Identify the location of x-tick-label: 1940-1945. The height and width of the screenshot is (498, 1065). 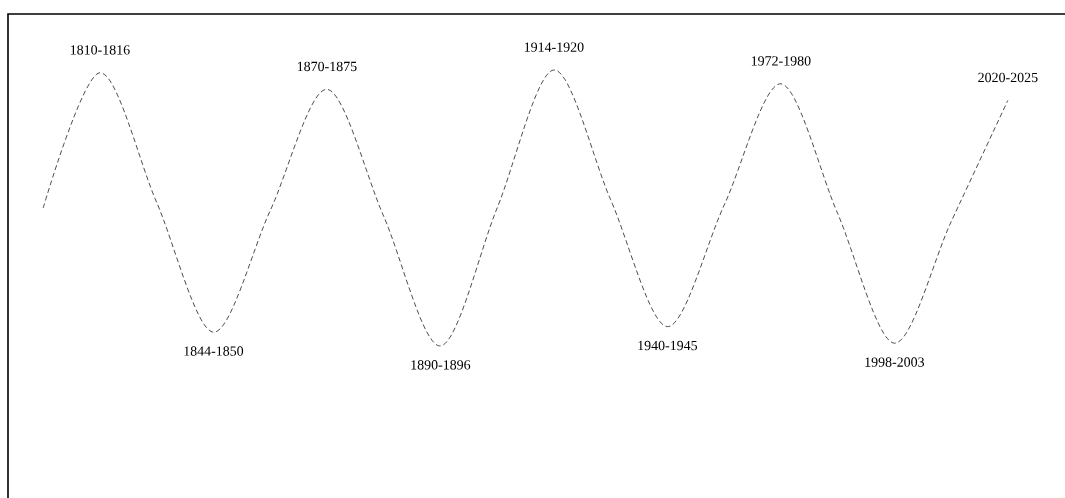
(668, 345).